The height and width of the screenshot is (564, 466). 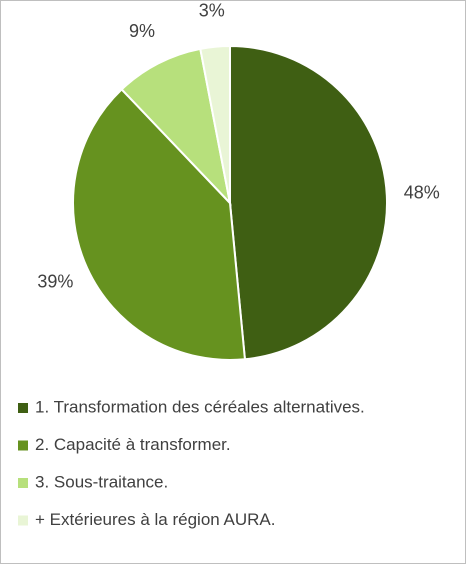 What do you see at coordinates (422, 193) in the screenshot?
I see `data-label: 48%` at bounding box center [422, 193].